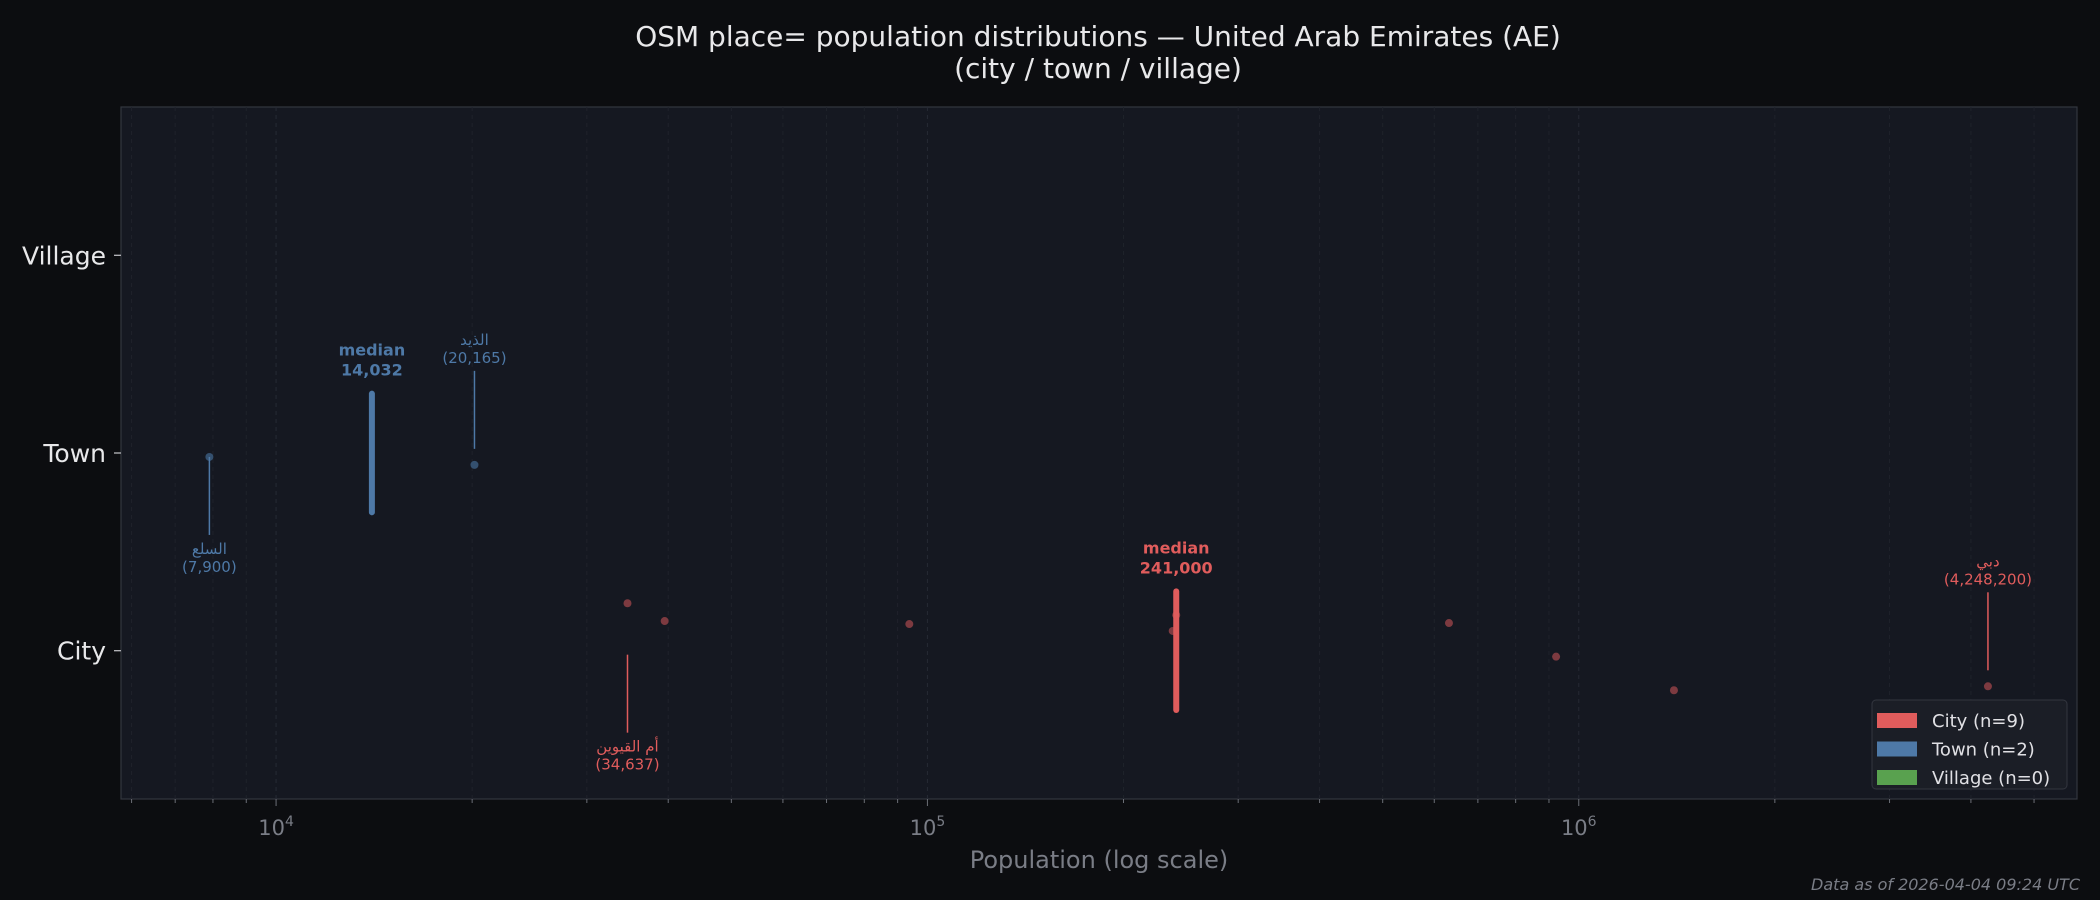 The image size is (2100, 900). I want to click on legend-swatch-village, so click(1897, 777).